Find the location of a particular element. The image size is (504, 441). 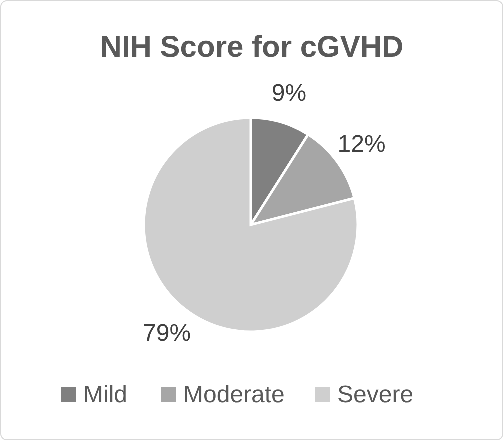

legend-label: Severe is located at coordinates (376, 395).